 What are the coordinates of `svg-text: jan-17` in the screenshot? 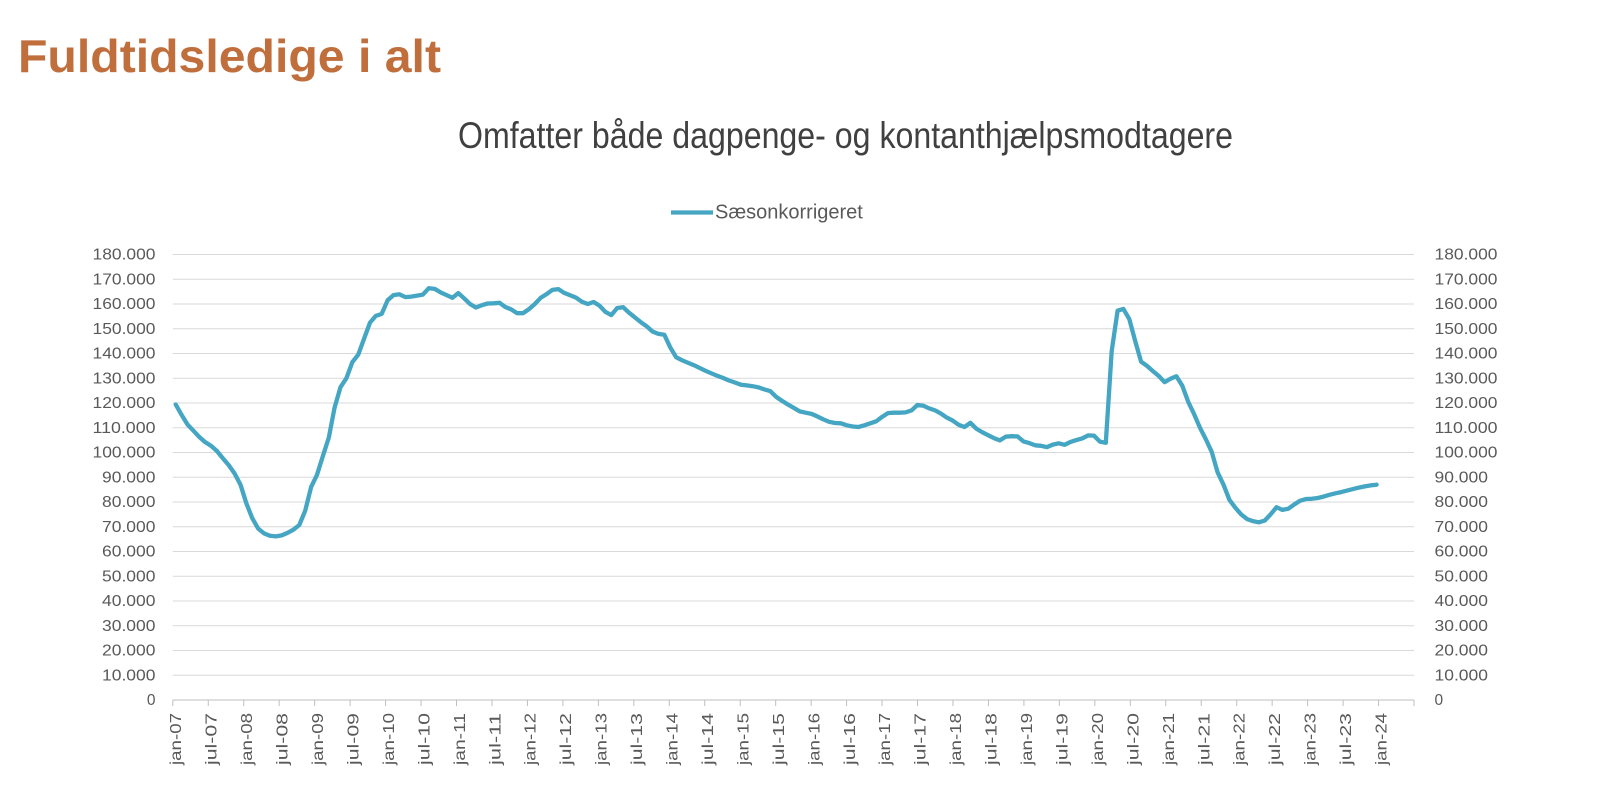 It's located at (885, 739).